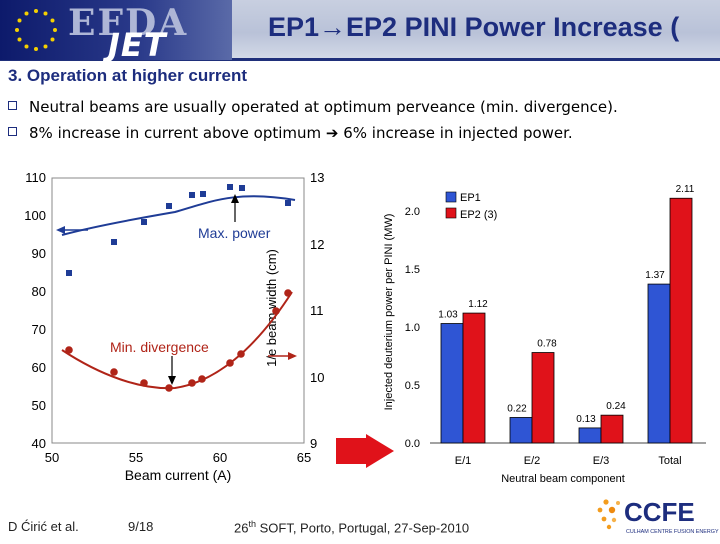  What do you see at coordinates (412, 212) in the screenshot?
I see `bar-y-tick: 2.0` at bounding box center [412, 212].